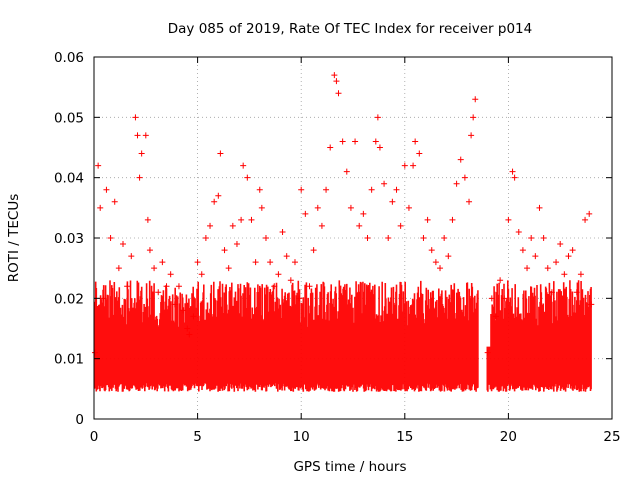  What do you see at coordinates (197, 437) in the screenshot?
I see `x-tick-label: 5` at bounding box center [197, 437].